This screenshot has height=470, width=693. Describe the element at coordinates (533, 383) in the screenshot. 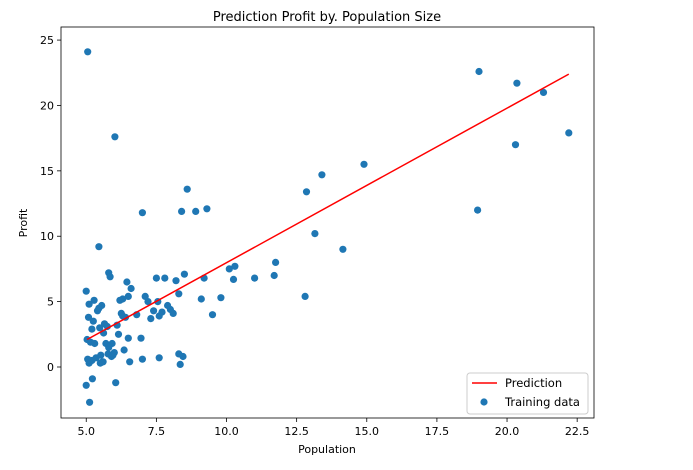

I see `legend-prediction-label: Prediction` at that location.